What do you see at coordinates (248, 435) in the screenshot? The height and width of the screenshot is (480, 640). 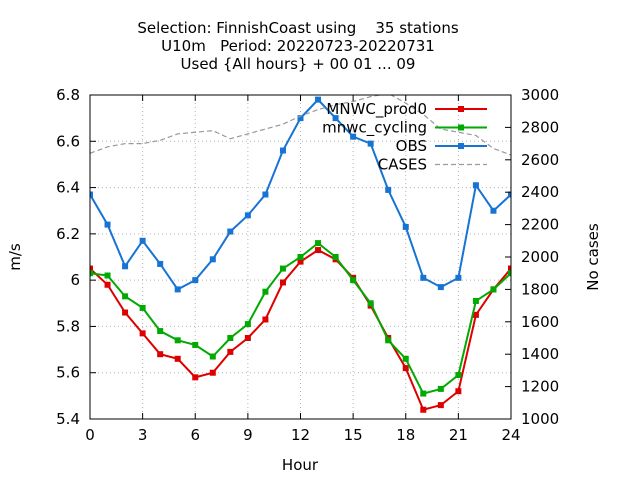 I see `x-tick-label: 9` at bounding box center [248, 435].